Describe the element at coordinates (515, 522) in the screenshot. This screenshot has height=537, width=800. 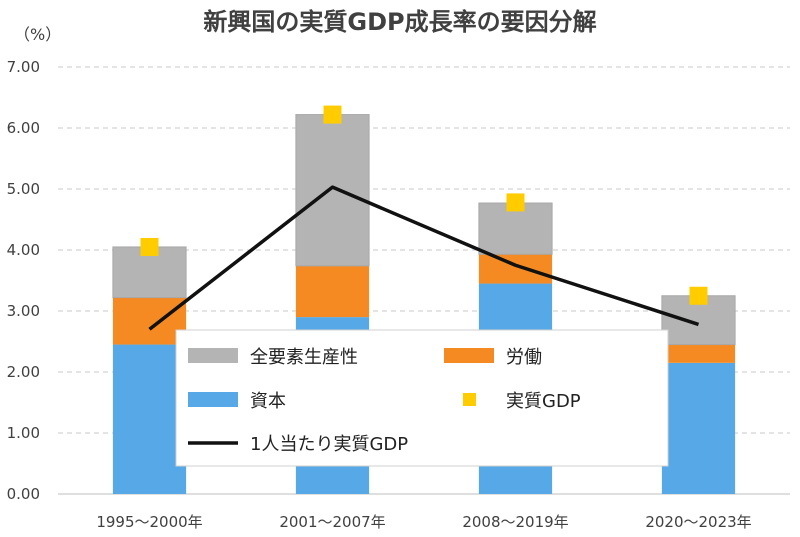
I see `x-tick-label: 2008～2019年` at that location.